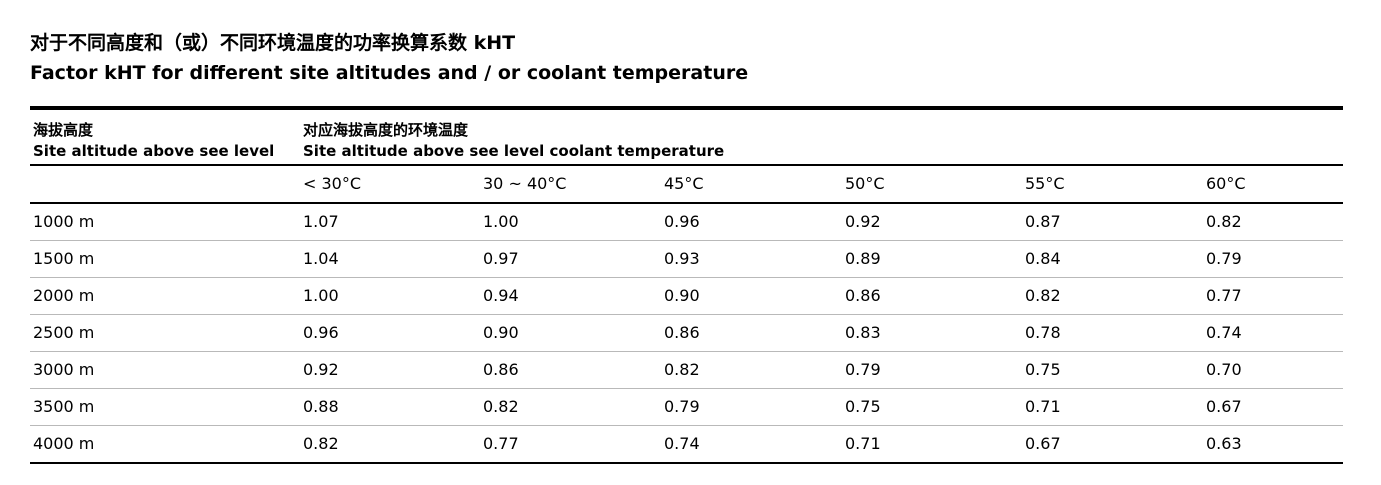  Describe the element at coordinates (1224, 369) in the screenshot. I see `factor-cell: 0.70` at that location.